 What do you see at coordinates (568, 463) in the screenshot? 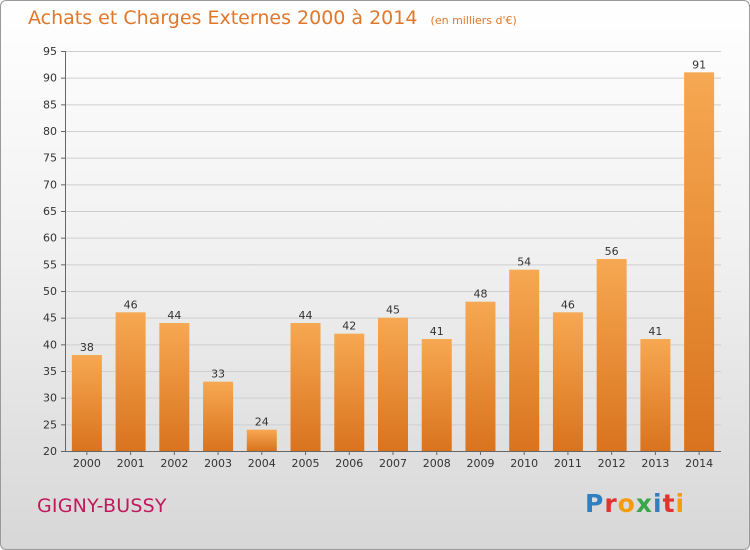
I see `x-tick-label: 2011` at bounding box center [568, 463].